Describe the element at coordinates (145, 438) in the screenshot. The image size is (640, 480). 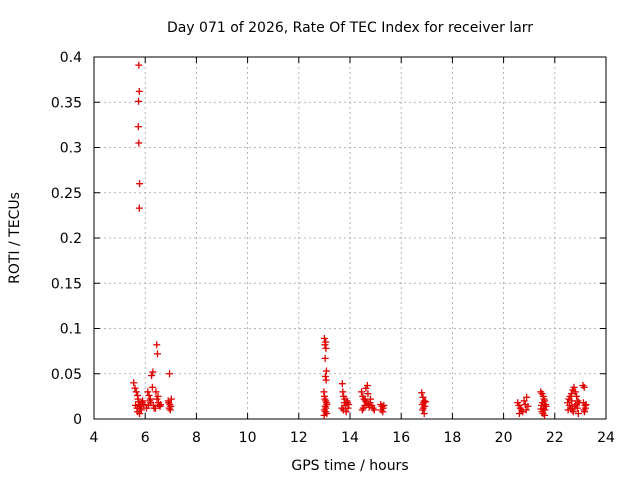
I see `x-tick-label: 6` at that location.